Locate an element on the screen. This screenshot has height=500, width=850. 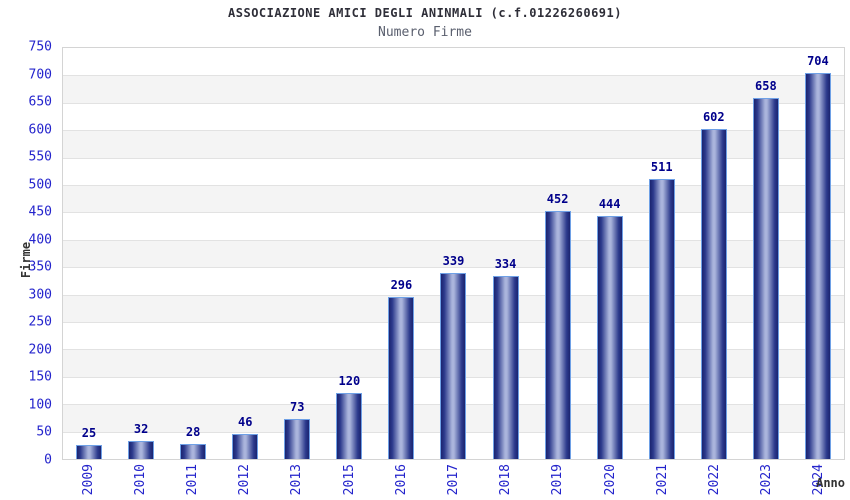
bar-slot: 28 is located at coordinates (193, 253).